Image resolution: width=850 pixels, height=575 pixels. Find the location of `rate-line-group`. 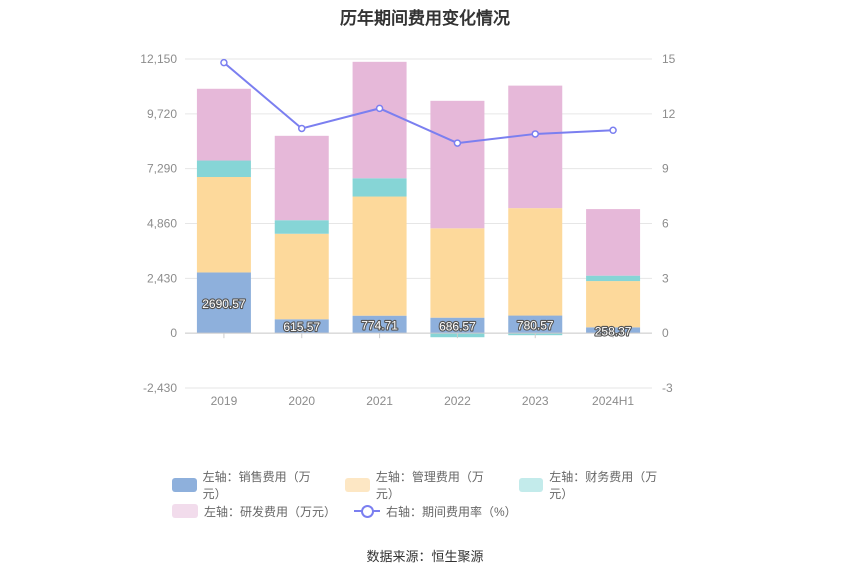

rate-line-group is located at coordinates (418, 102).